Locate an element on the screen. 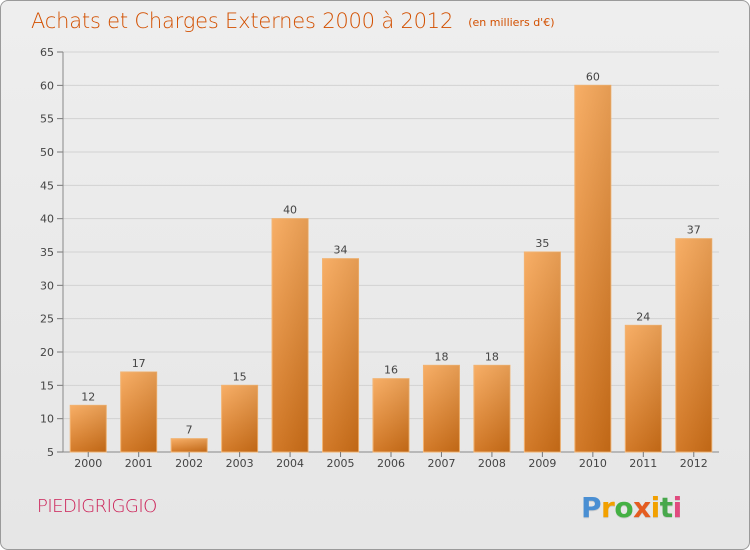 This screenshot has width=750, height=550. y-tick-label: 30 is located at coordinates (47, 285).